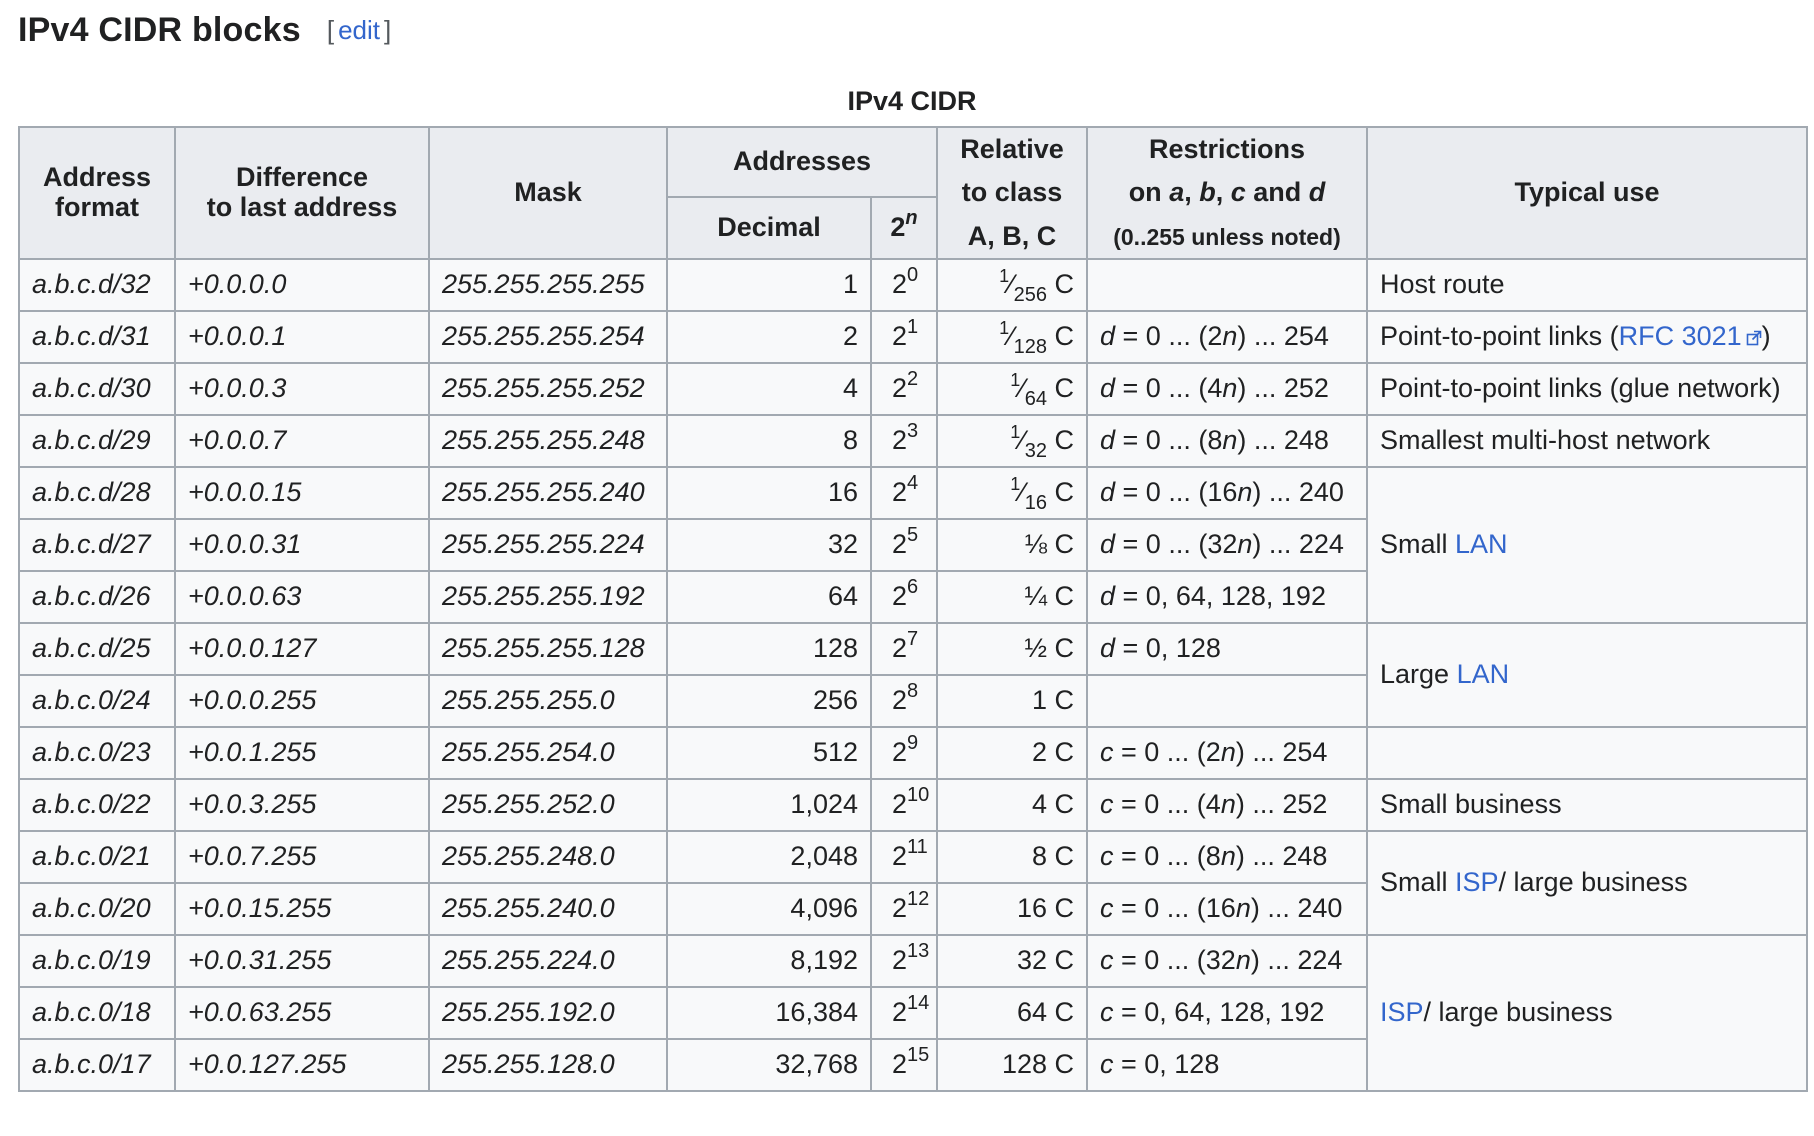  Describe the element at coordinates (1012, 285) in the screenshot. I see `cell-relative-class: 1⁄256 C` at that location.